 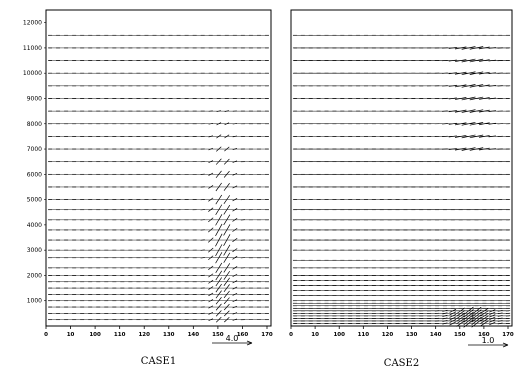 What do you see at coordinates (388, 335) in the screenshot?
I see `x-tick-label: 120` at bounding box center [388, 335].